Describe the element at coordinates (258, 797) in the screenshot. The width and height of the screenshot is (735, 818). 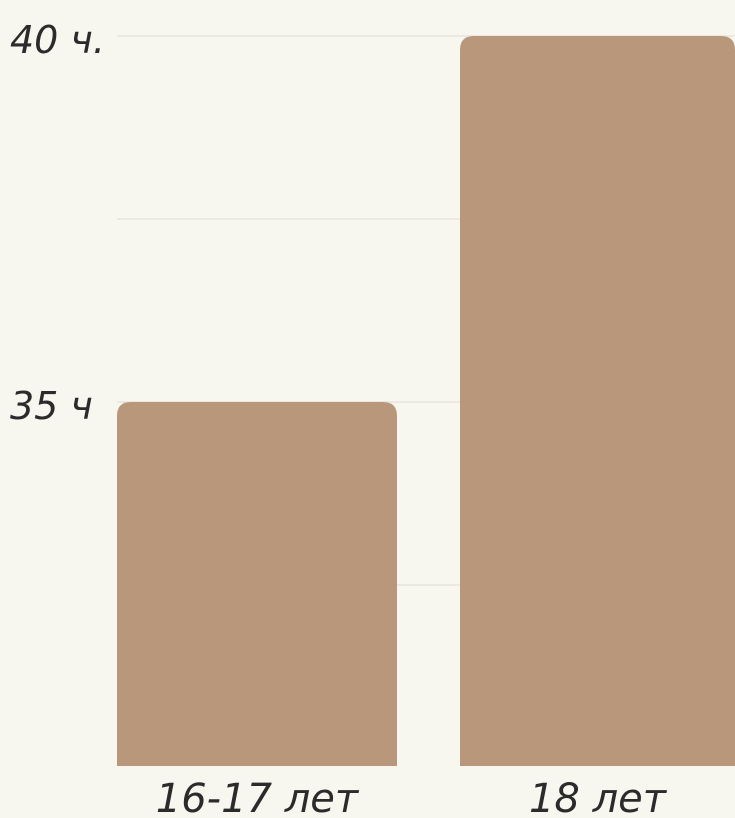
I see `category-label-1: 16-17 лет` at that location.